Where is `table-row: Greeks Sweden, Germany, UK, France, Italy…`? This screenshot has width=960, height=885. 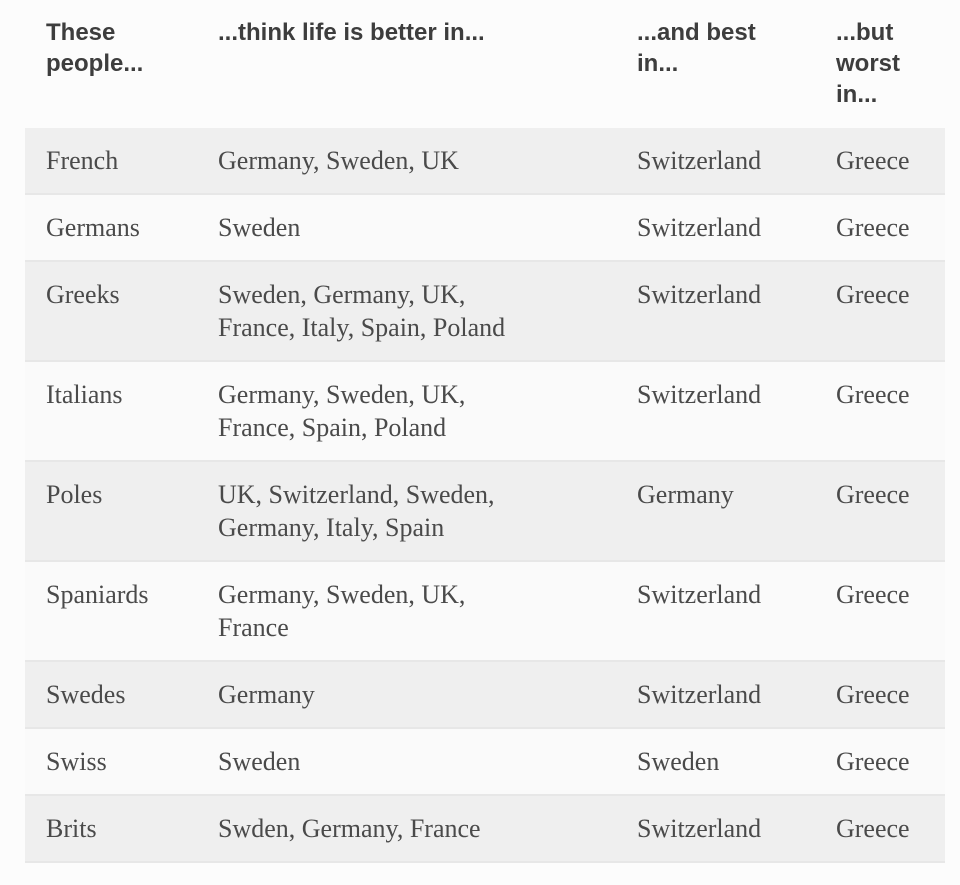 table-row: Greeks Sweden, Germany, UK, France, Italy… is located at coordinates (485, 311).